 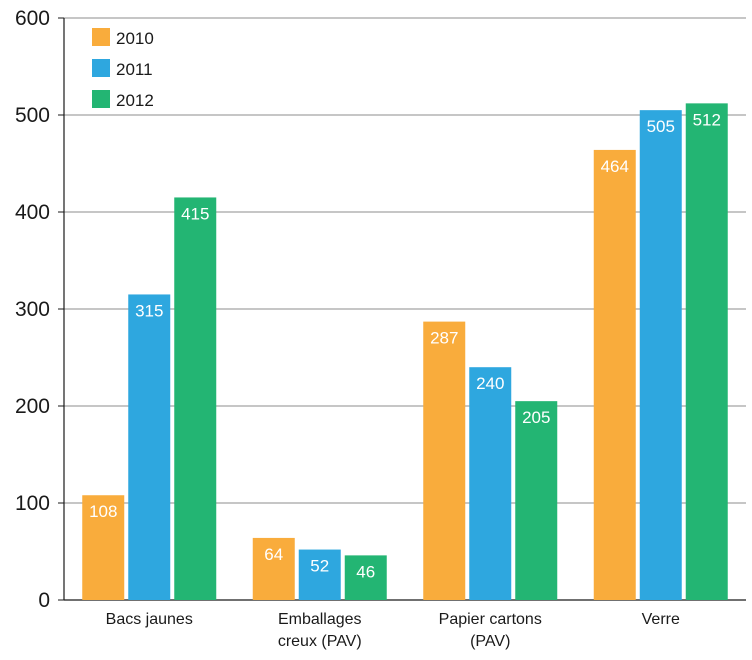 What do you see at coordinates (490, 619) in the screenshot?
I see `x-tick-label-2-0: Papier cartons` at bounding box center [490, 619].